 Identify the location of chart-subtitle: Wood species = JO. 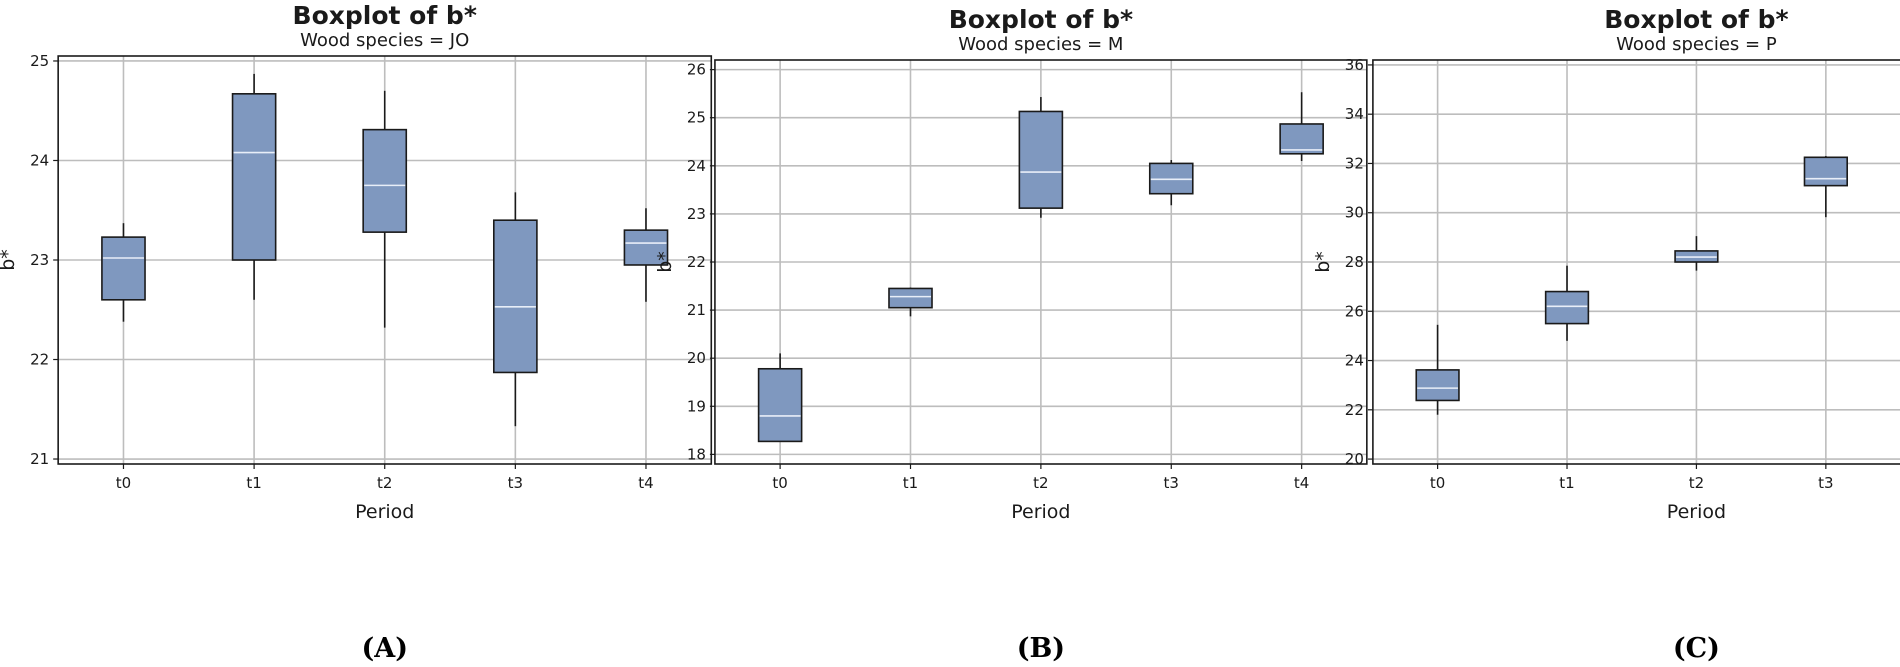
(384, 40).